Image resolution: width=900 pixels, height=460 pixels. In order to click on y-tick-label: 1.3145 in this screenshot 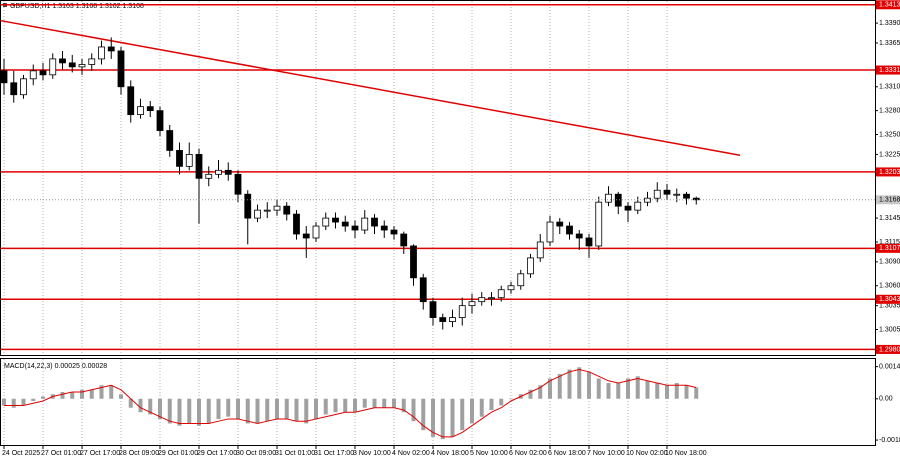, I will do `click(889, 218)`.